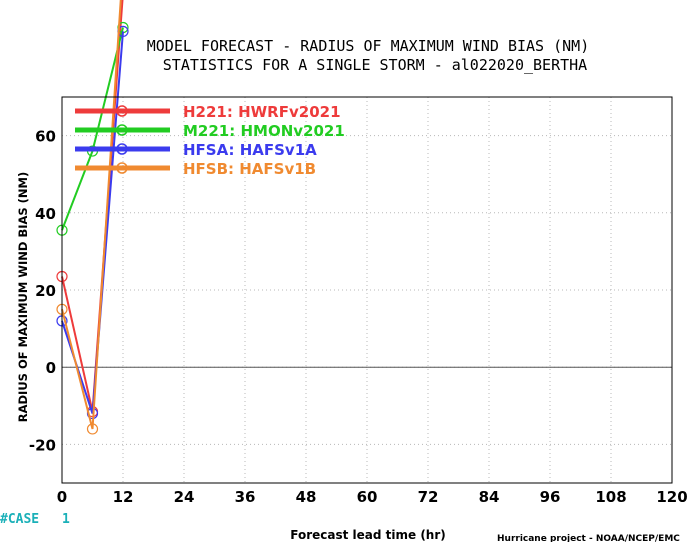 Image resolution: width=700 pixels, height=542 pixels. What do you see at coordinates (367, 497) in the screenshot?
I see `x-tick-label: 60` at bounding box center [367, 497].